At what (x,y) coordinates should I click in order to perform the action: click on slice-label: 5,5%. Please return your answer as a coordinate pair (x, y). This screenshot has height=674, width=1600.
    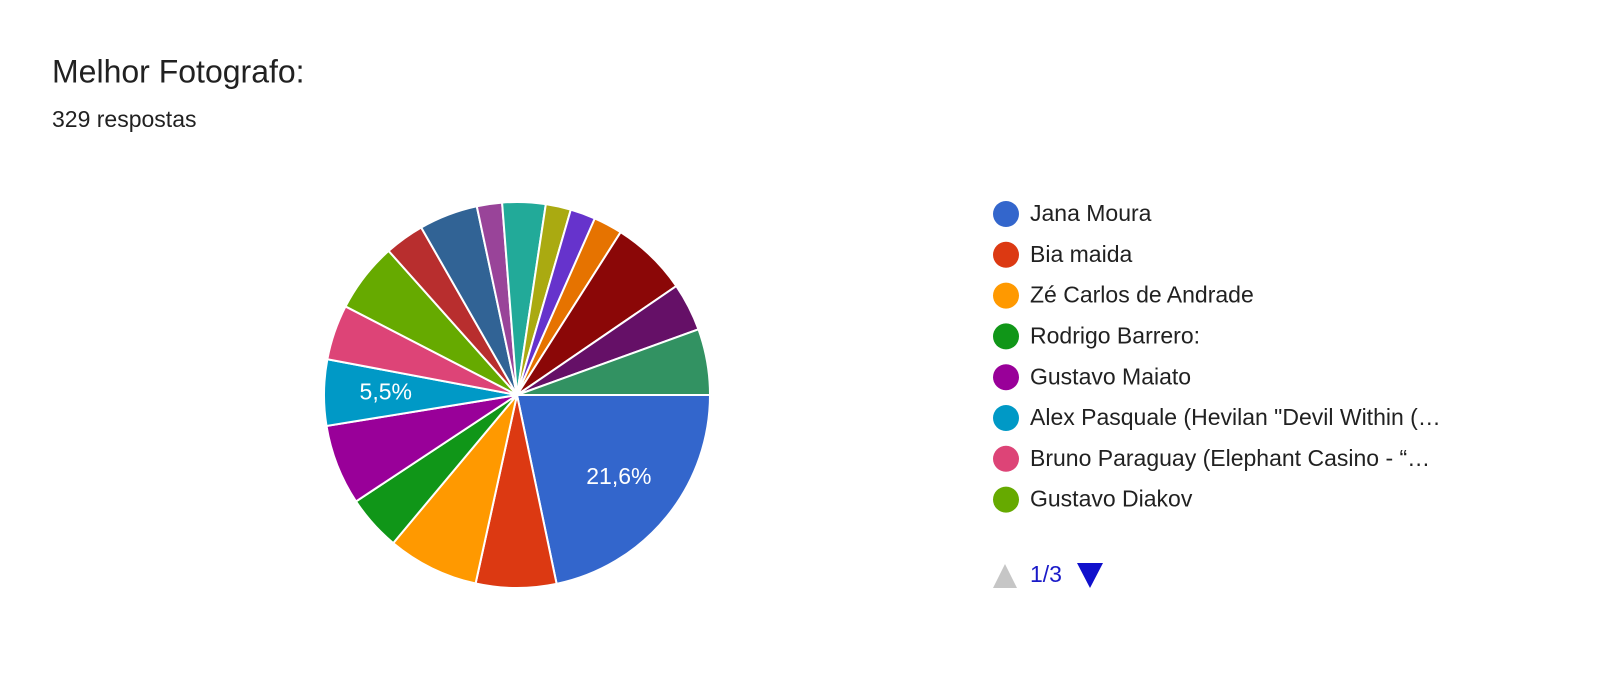
    Looking at the image, I should click on (386, 391).